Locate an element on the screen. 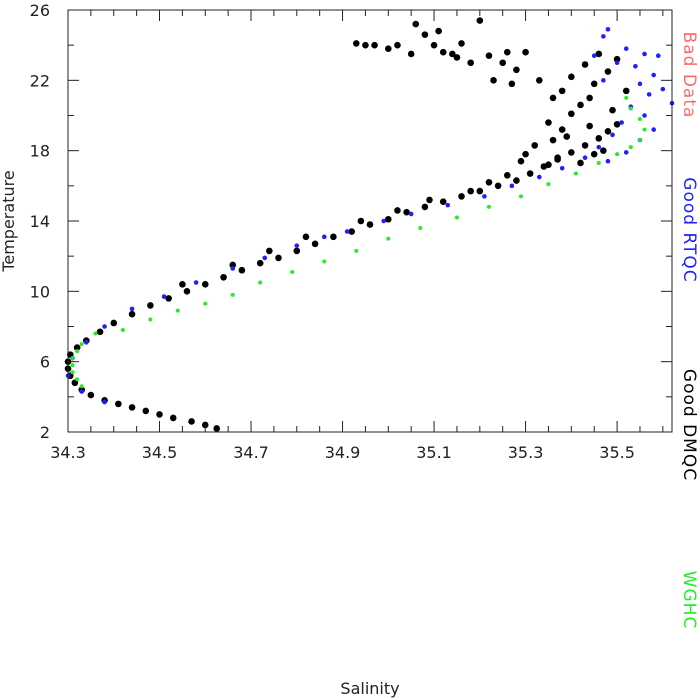  y-axis-title: Temperature is located at coordinates (9, 221).